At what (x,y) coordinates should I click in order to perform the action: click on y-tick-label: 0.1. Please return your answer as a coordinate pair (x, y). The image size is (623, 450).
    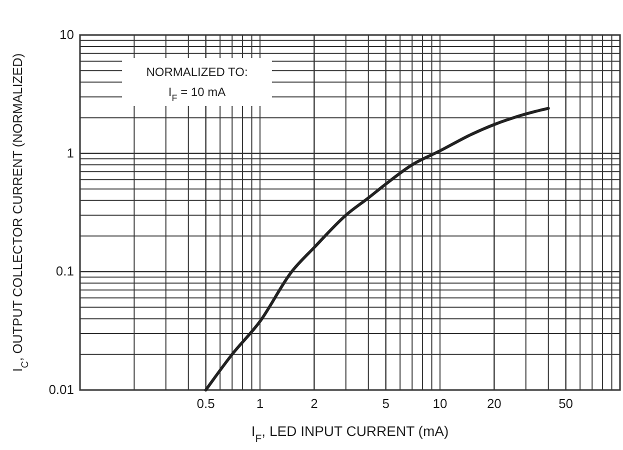
    Looking at the image, I should click on (65, 271).